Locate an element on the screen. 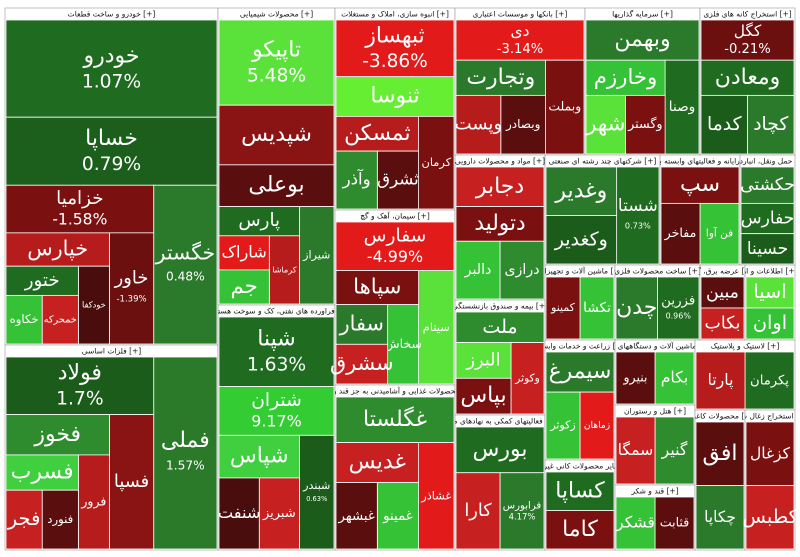  sector-title: انبوه سازی، املاک و مستغلات [+] is located at coordinates (395, 14).